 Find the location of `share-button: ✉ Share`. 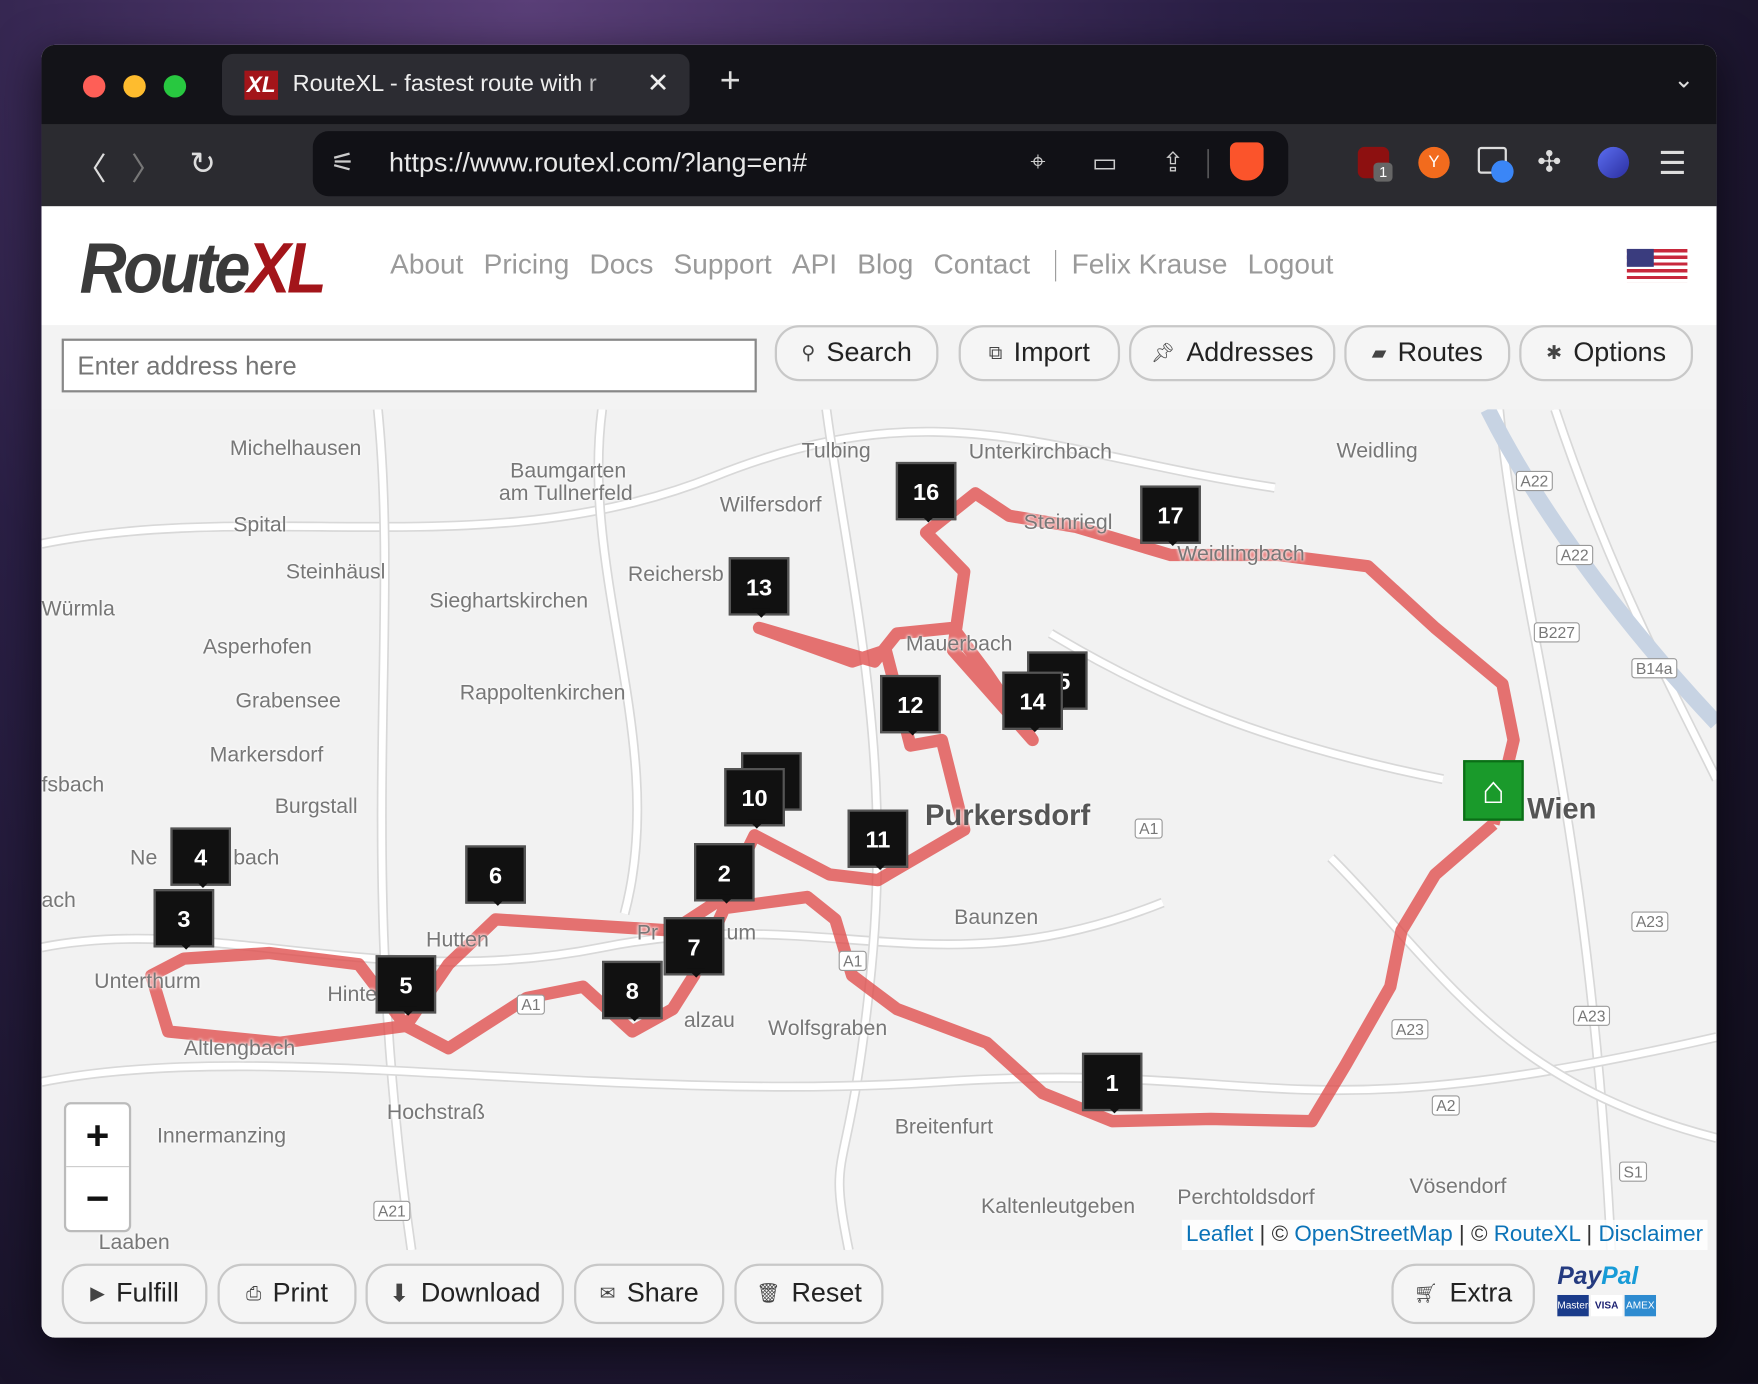

share-button: ✉ Share is located at coordinates (649, 1294).